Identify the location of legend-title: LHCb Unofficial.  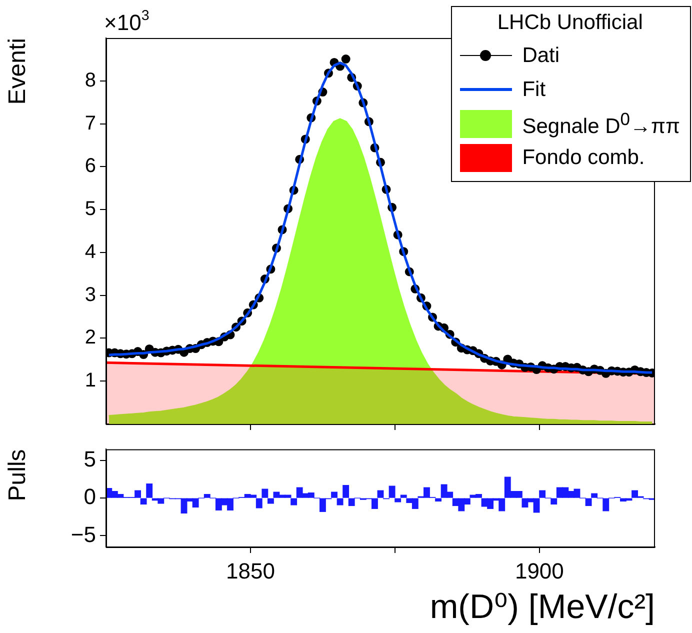
(570, 23).